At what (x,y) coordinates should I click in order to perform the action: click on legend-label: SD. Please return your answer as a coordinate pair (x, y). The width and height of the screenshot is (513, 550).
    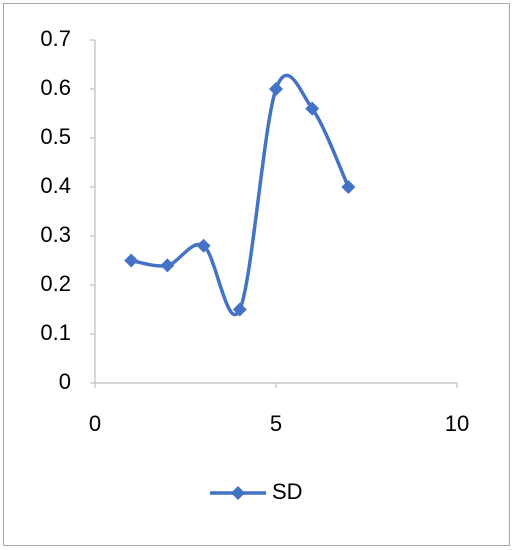
    Looking at the image, I should click on (287, 491).